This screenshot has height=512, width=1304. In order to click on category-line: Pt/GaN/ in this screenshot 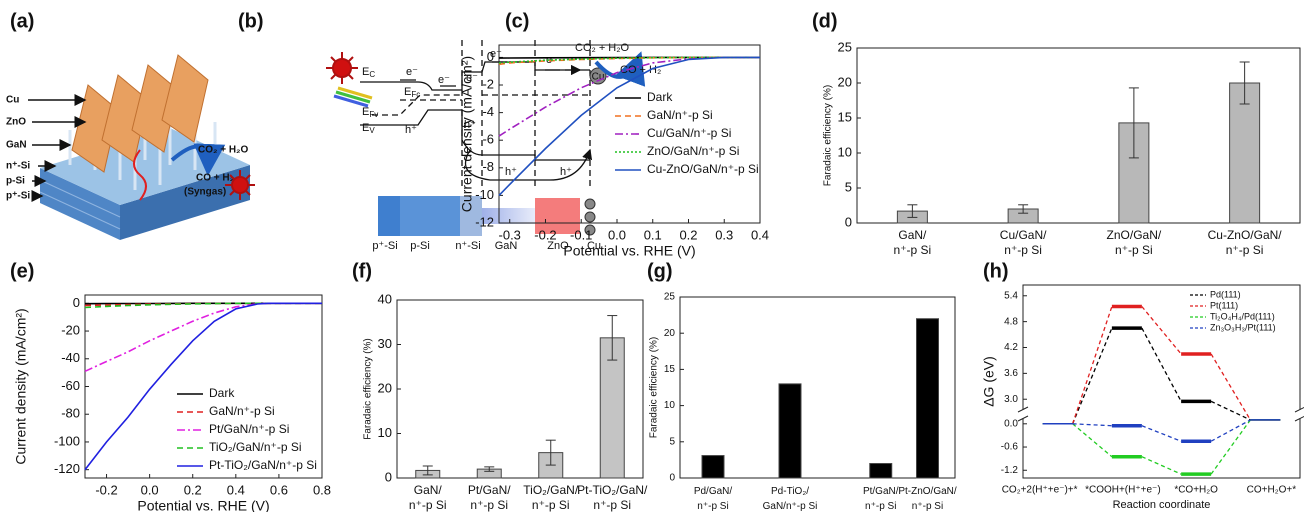, I will do `click(881, 491)`.